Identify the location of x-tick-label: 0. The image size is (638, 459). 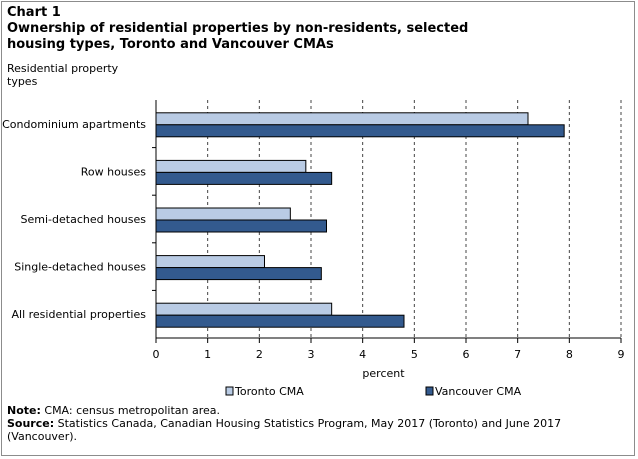
(156, 354).